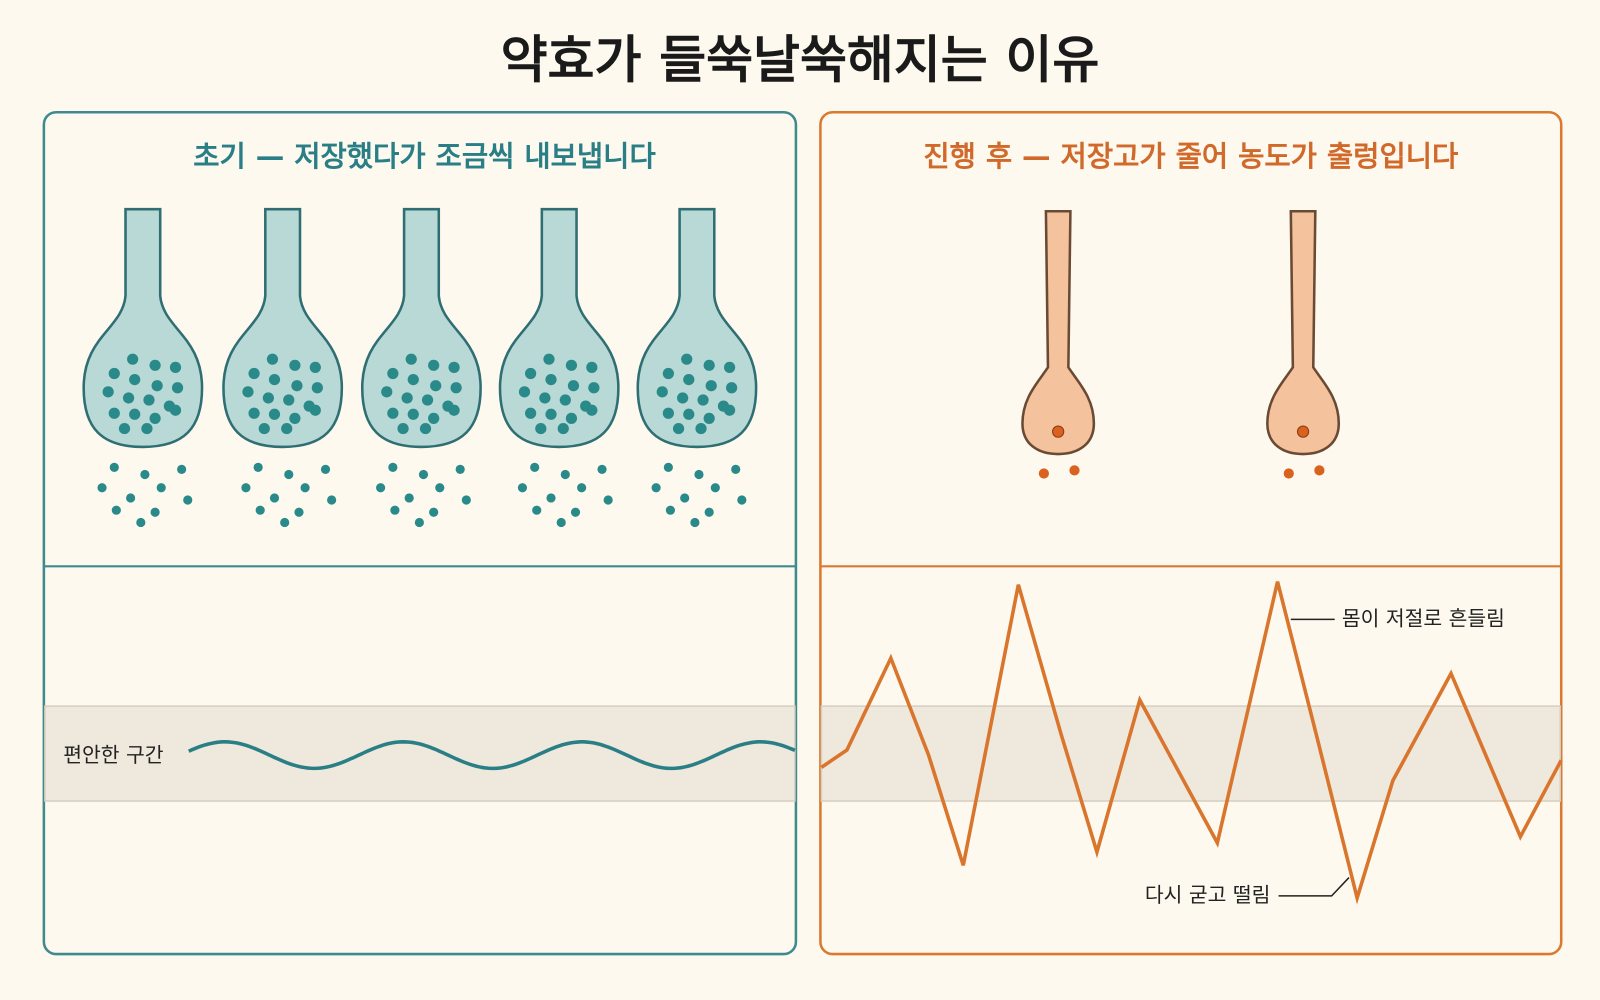 The width and height of the screenshot is (1600, 1000). I want to click on title: 약효가 들쑥날쑥해지는 이유, so click(800, 60).